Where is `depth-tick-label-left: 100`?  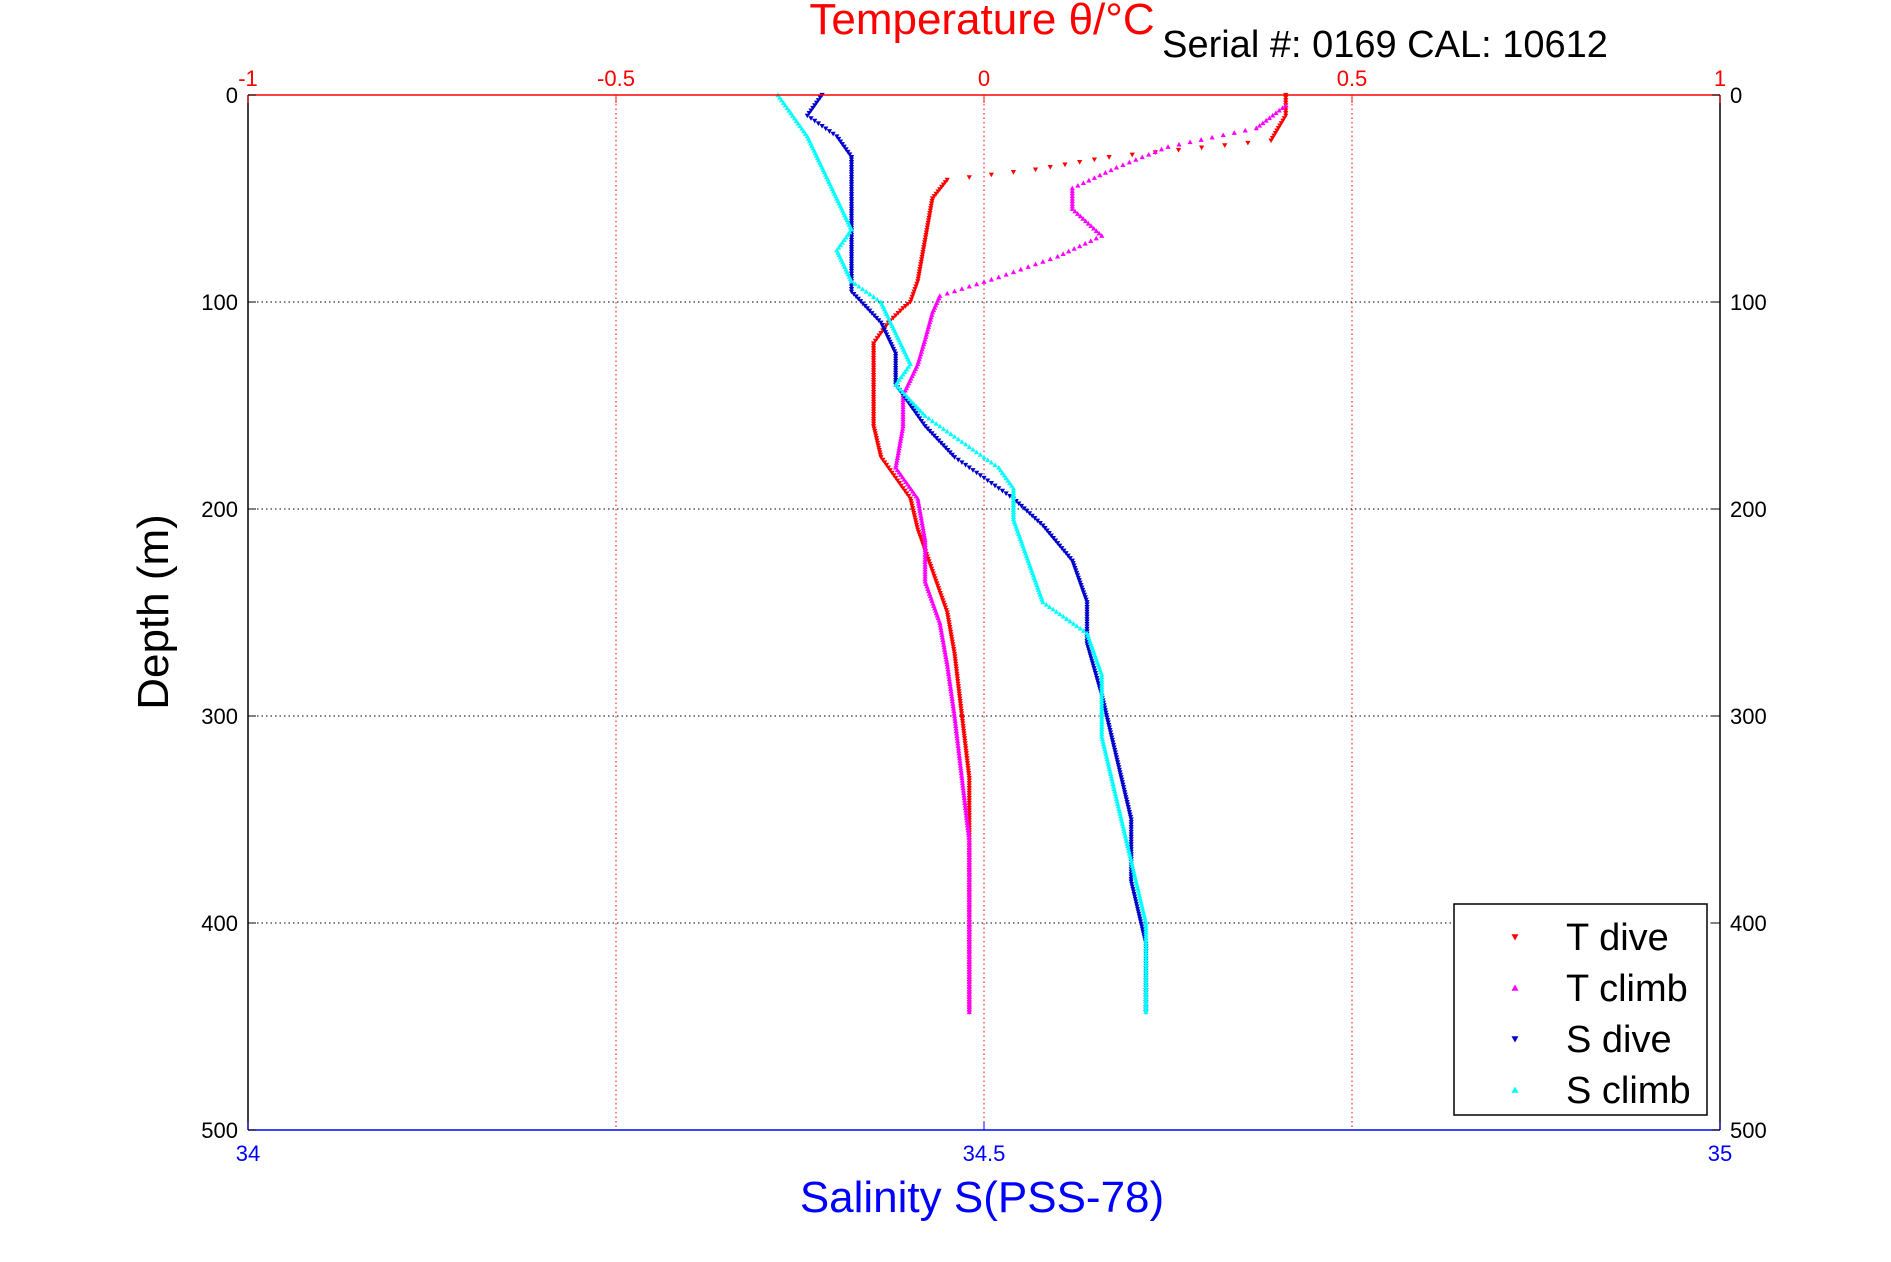 depth-tick-label-left: 100 is located at coordinates (219, 302).